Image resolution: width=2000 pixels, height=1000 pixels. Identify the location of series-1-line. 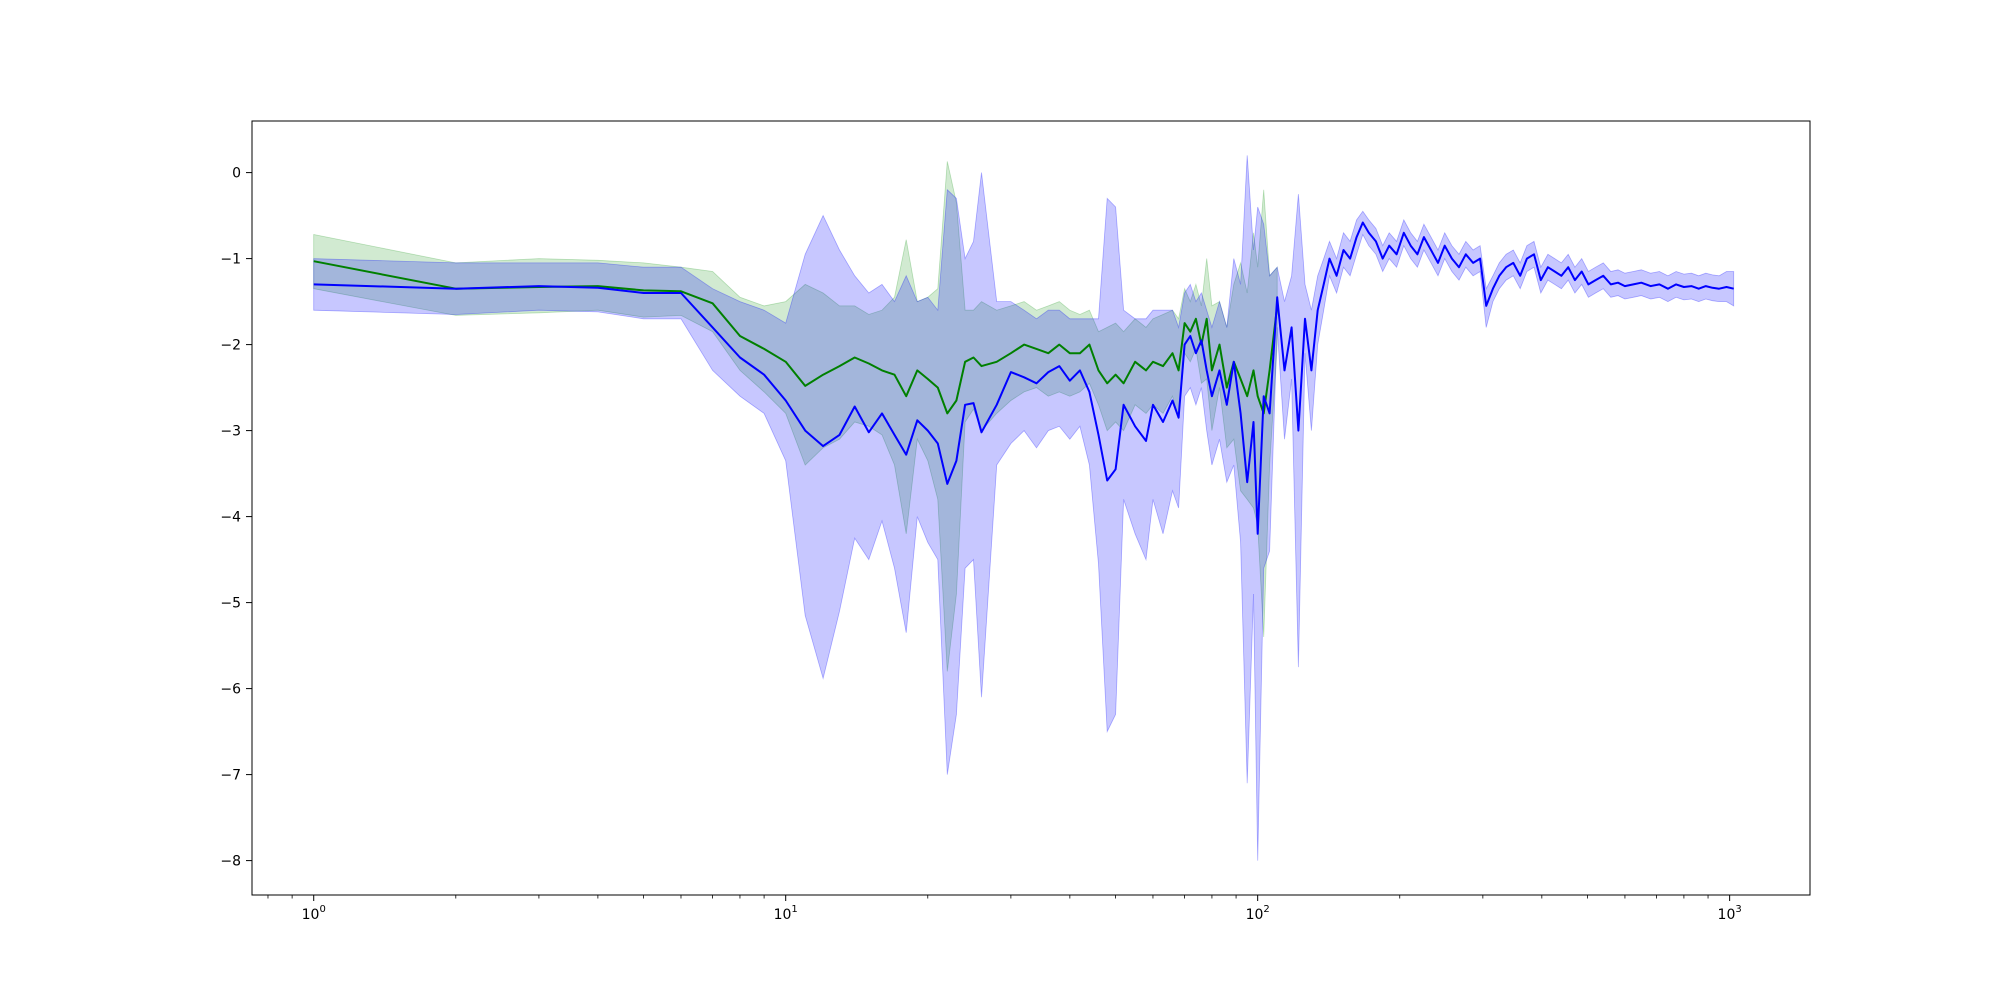
(796, 337).